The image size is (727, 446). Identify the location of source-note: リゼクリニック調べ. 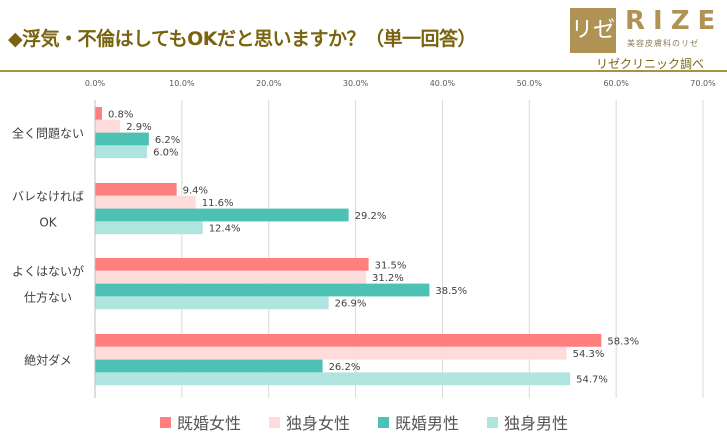
(650, 64).